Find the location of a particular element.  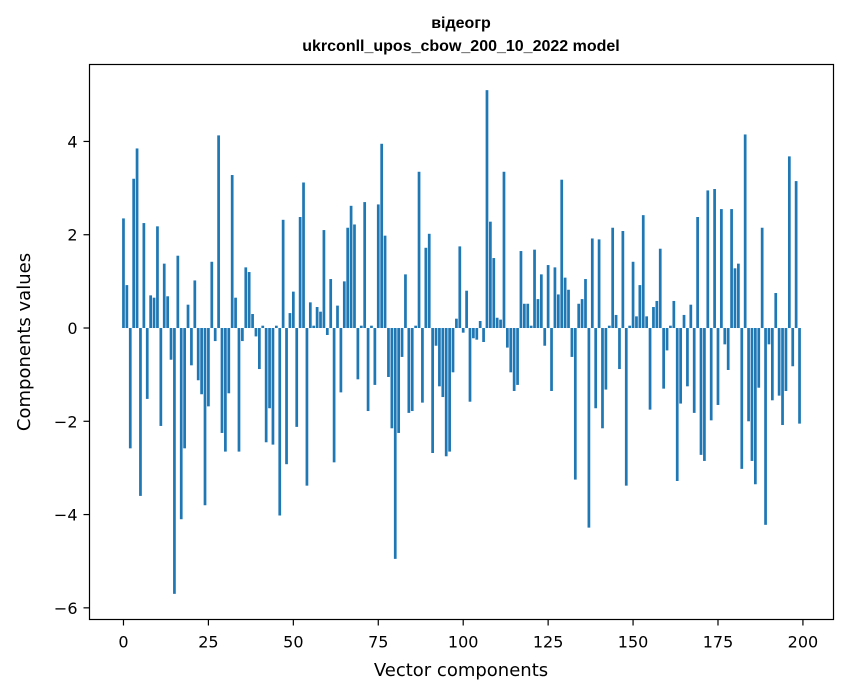

x-tick-label: 50 is located at coordinates (293, 642).